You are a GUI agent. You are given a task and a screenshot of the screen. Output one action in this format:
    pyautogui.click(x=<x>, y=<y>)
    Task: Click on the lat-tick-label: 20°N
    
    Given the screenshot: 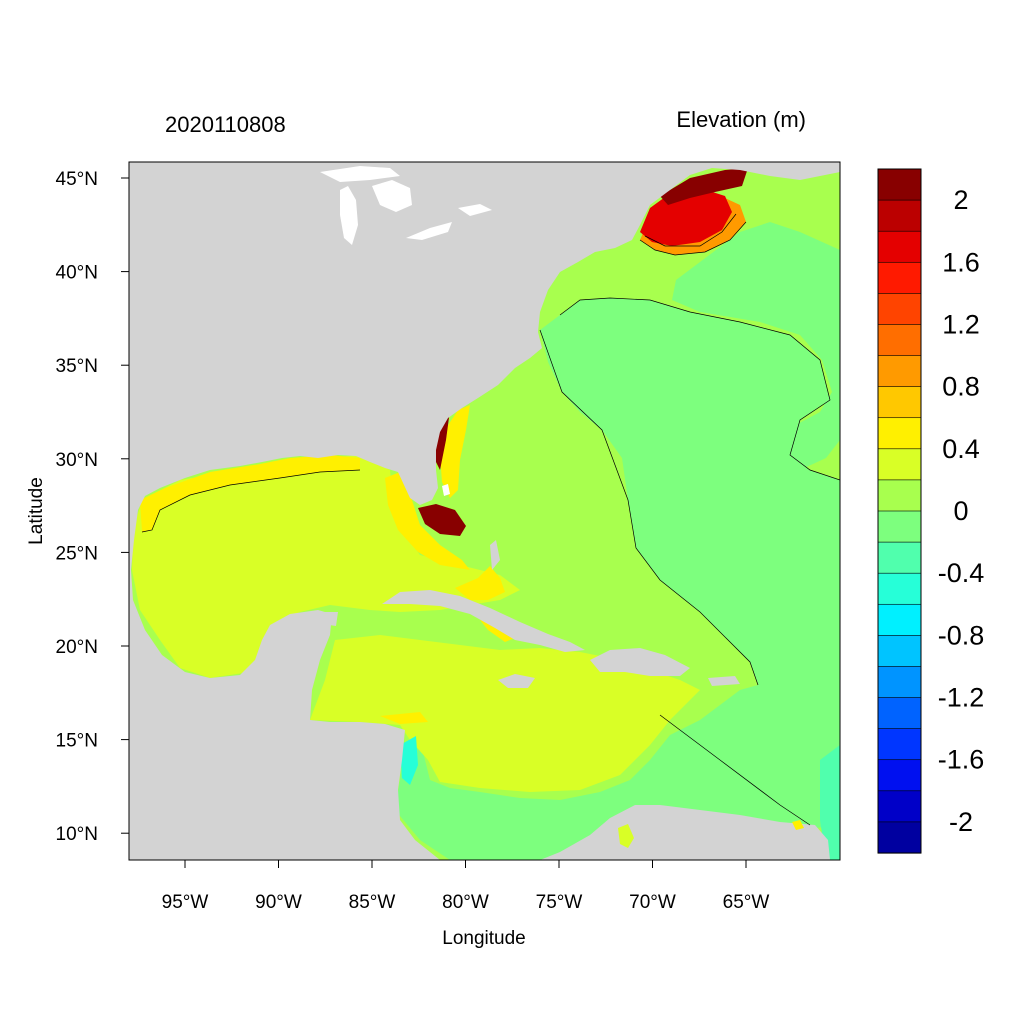 What is the action you would take?
    pyautogui.click(x=77, y=647)
    